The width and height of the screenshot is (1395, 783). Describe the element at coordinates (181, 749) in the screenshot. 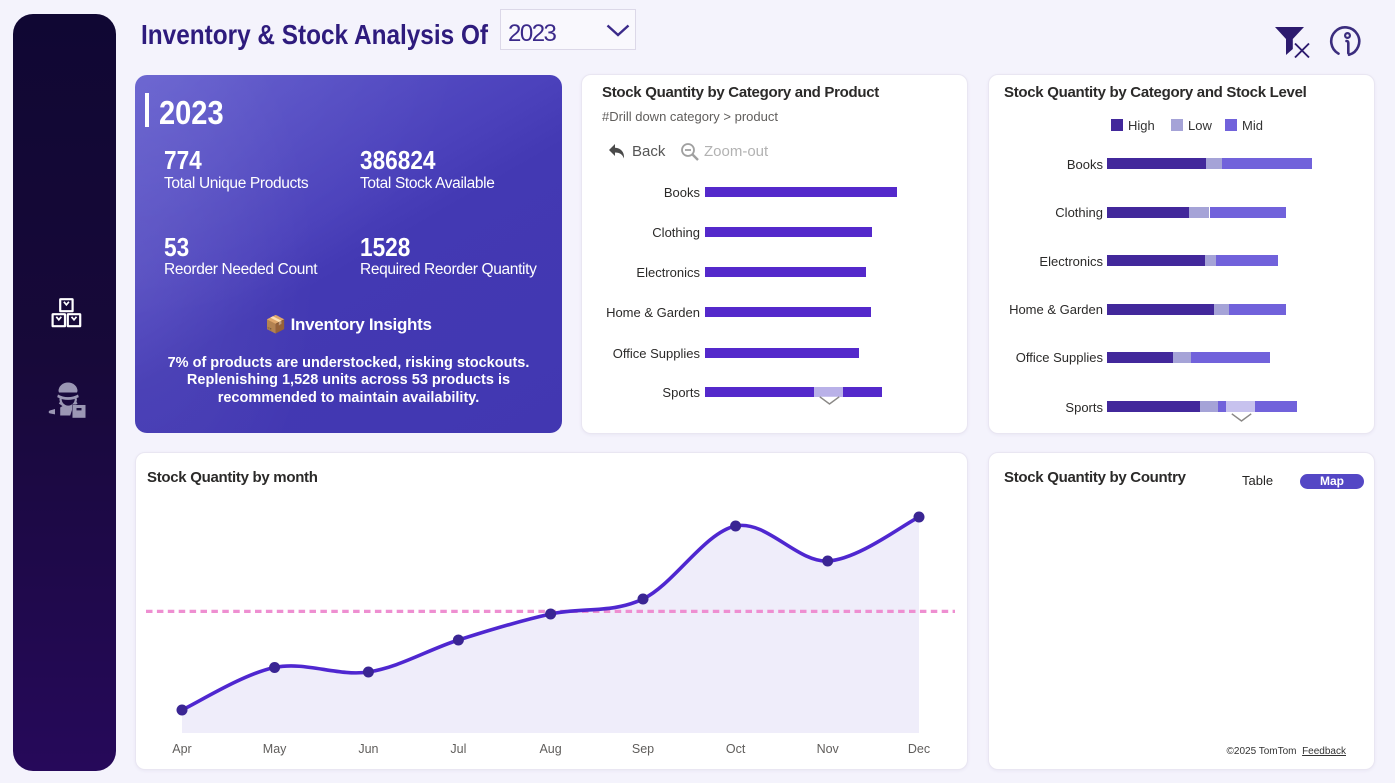

I see `svg-text: Apr` at that location.